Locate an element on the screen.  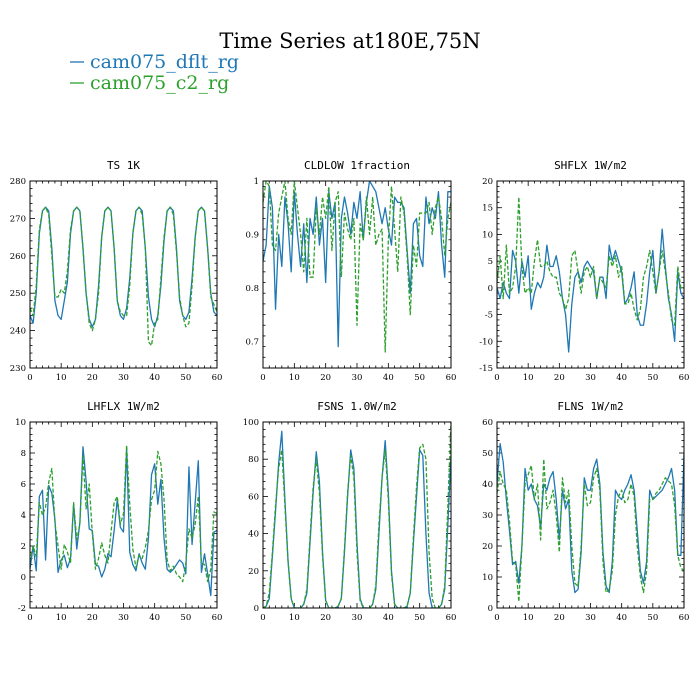
y-tick-label: 1 is located at coordinates (256, 182).